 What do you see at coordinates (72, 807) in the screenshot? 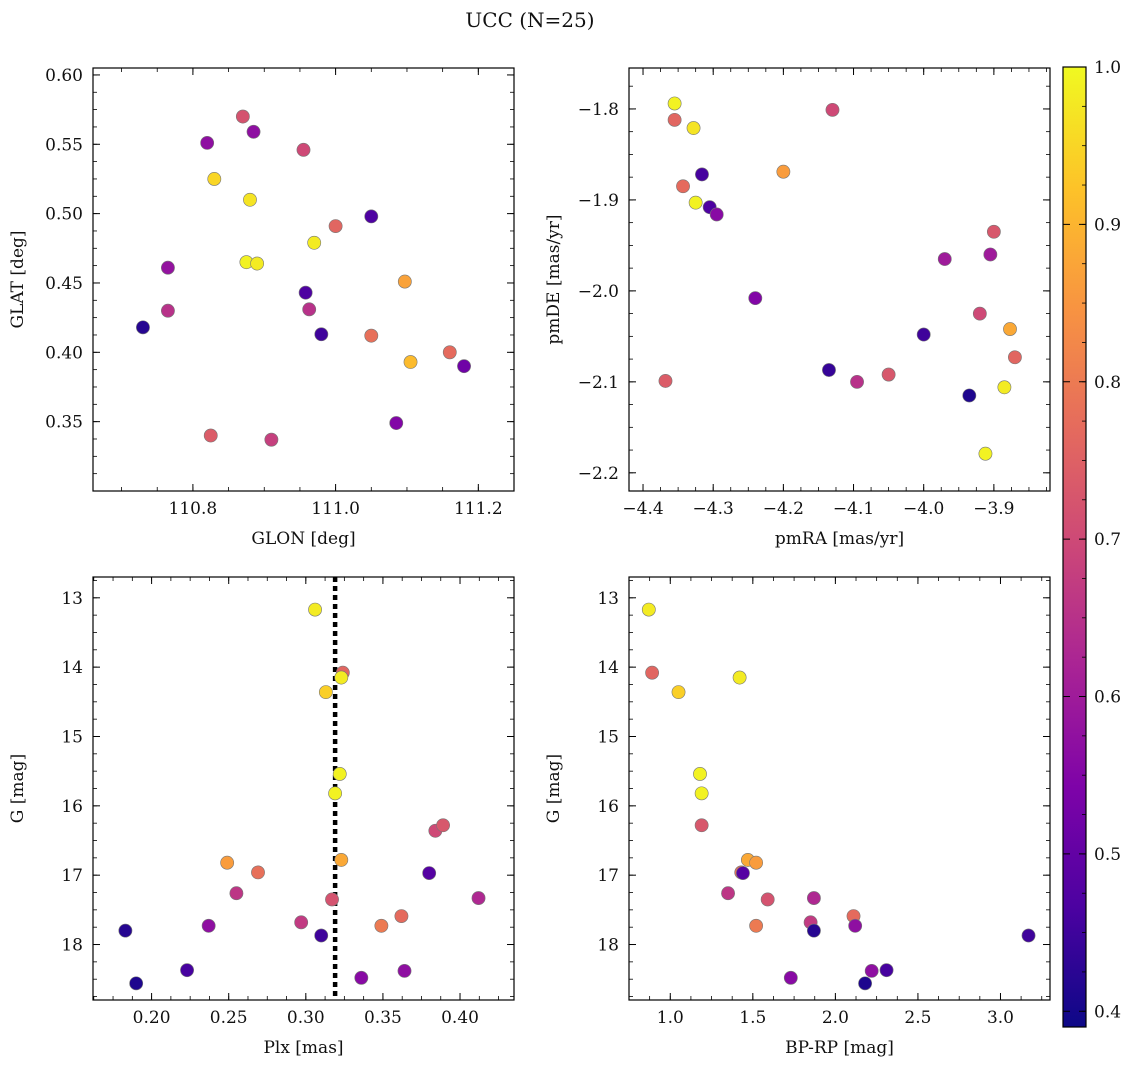
I see `y-tick-label: 16` at bounding box center [72, 807].